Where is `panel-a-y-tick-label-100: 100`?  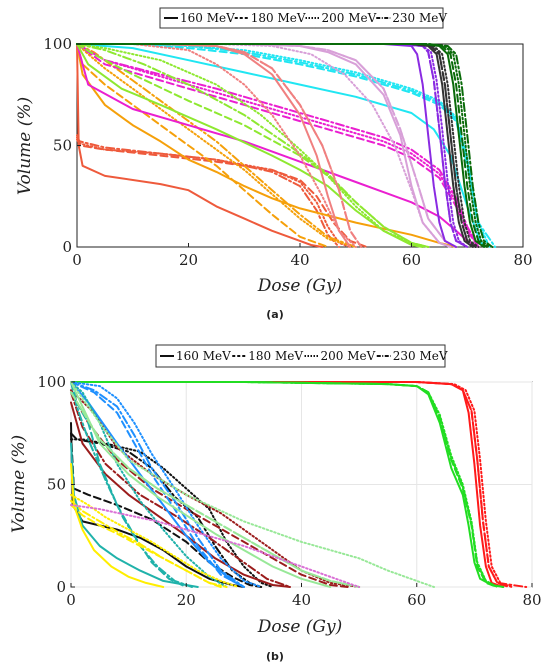
panel-a-y-tick-label-100: 100 is located at coordinates (57, 44).